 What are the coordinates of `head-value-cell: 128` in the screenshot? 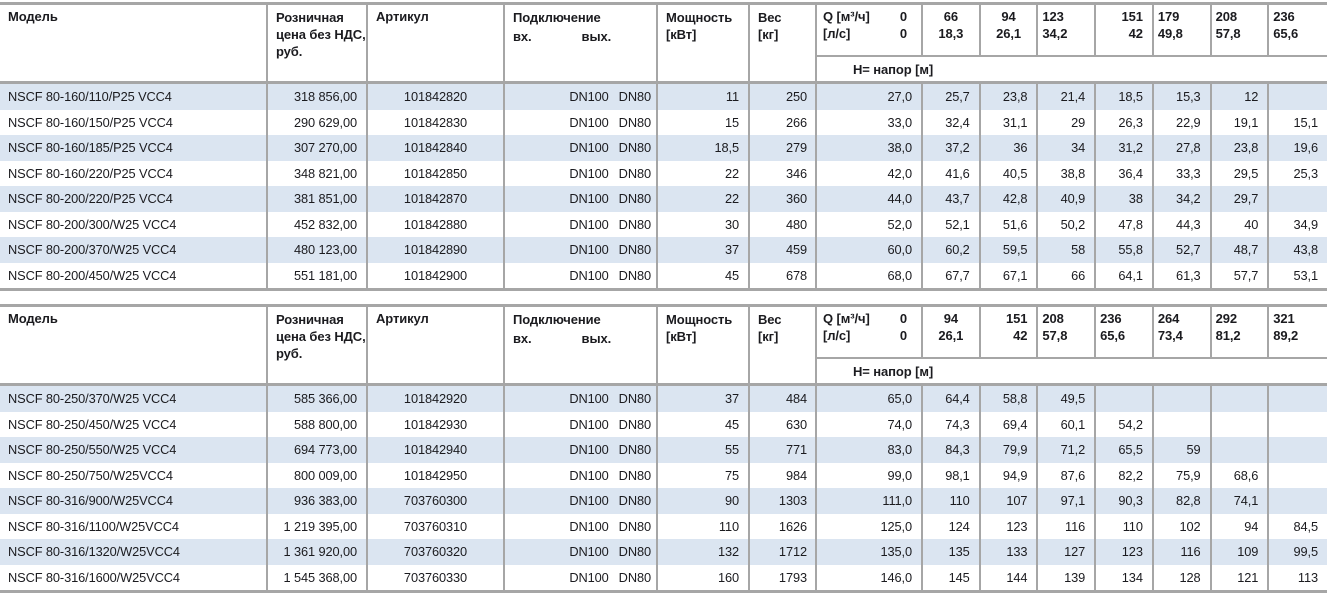 It's located at (1183, 577).